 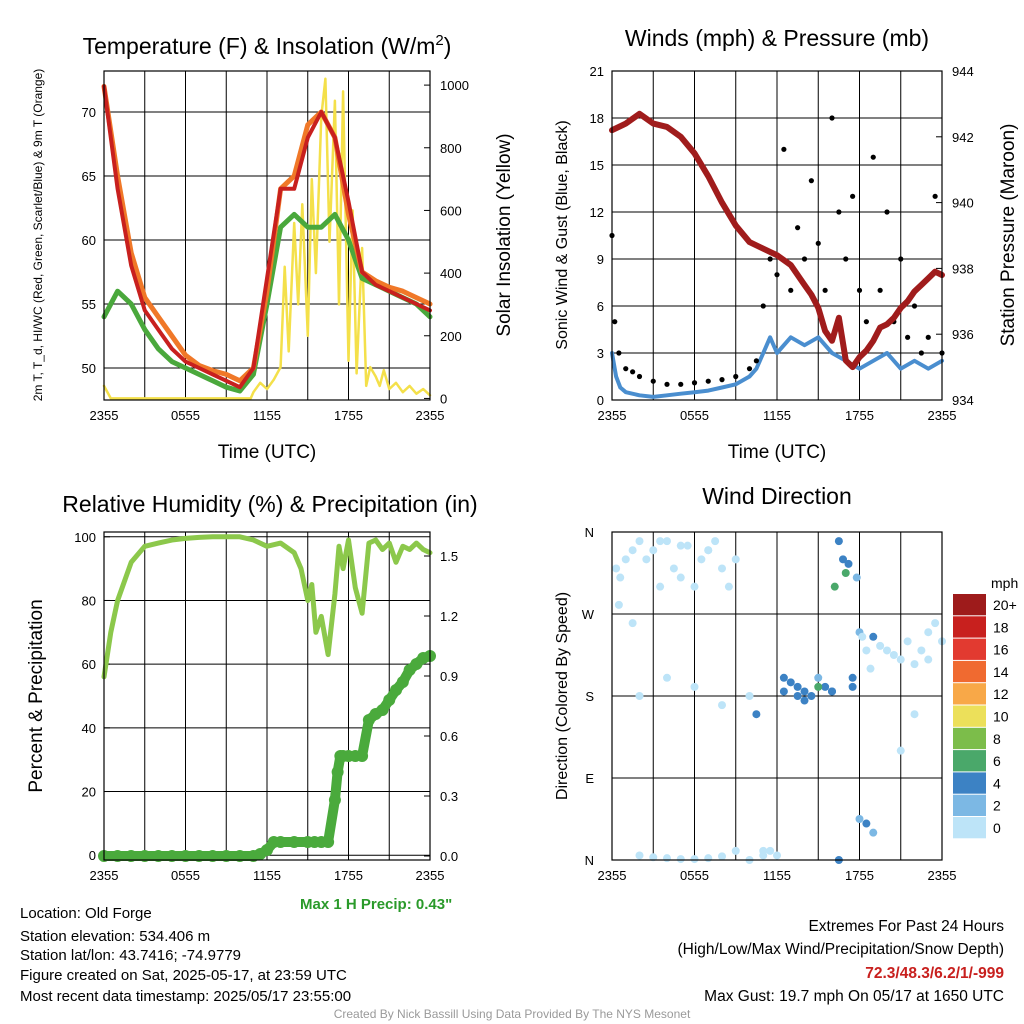 What do you see at coordinates (267, 237) in the screenshot?
I see `series-2m-temp-line` at bounding box center [267, 237].